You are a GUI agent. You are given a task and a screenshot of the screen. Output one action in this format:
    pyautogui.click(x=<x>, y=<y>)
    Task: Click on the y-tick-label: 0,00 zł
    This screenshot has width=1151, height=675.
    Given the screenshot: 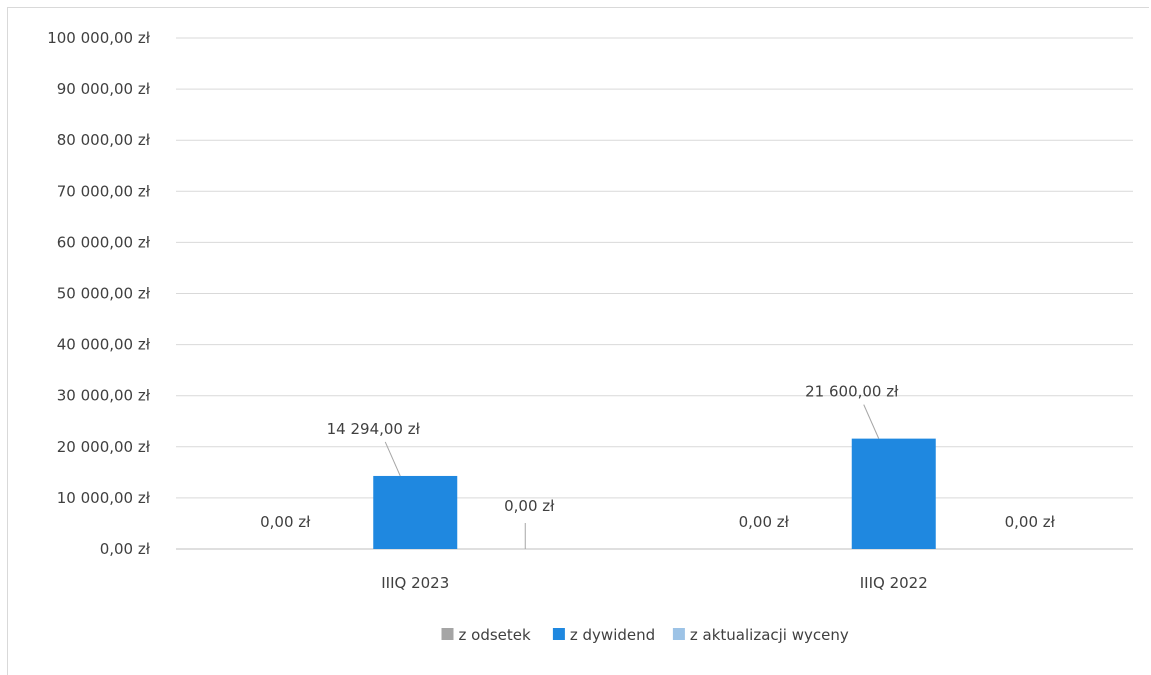 What is the action you would take?
    pyautogui.click(x=125, y=549)
    